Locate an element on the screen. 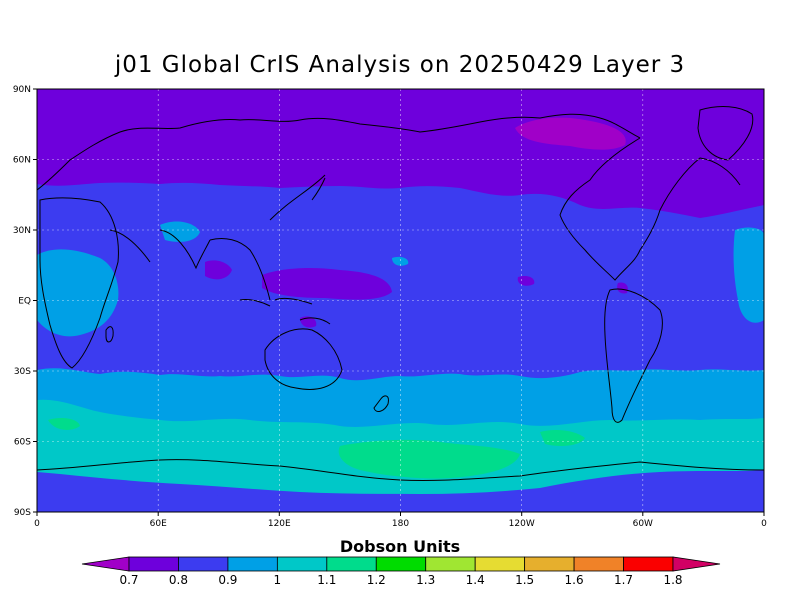 The height and width of the screenshot is (600, 800). colorbar-tick-label: 1.8 is located at coordinates (672, 580).